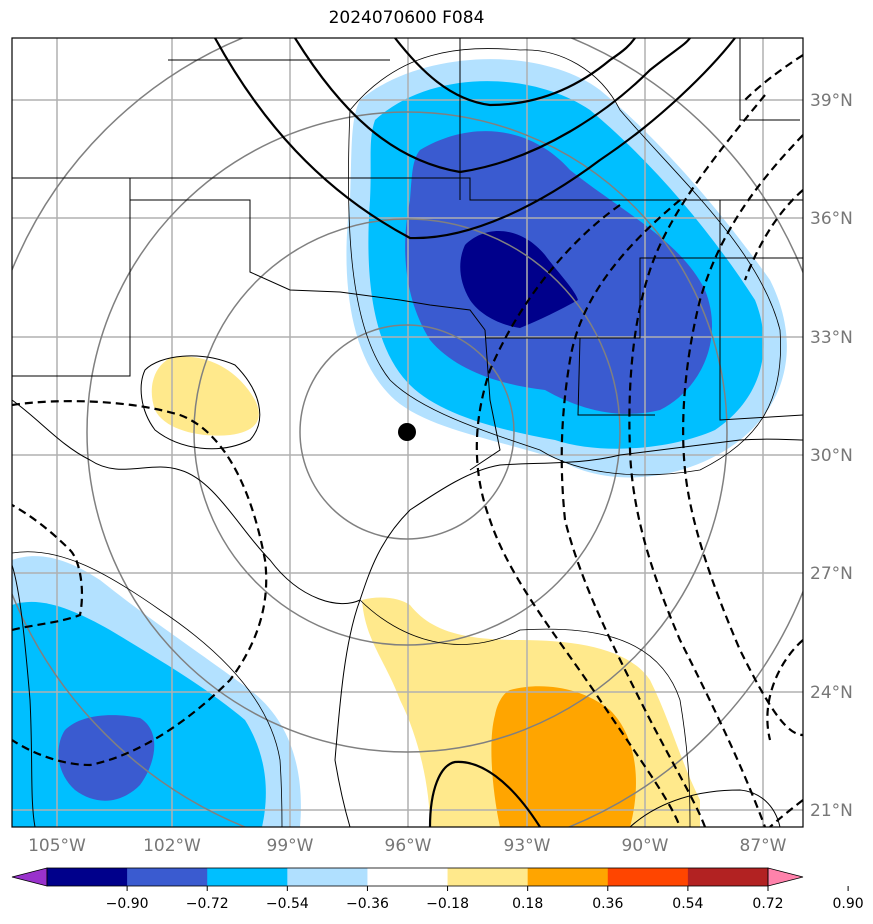 The width and height of the screenshot is (873, 924). I want to click on lat-label: 21°N, so click(831, 811).